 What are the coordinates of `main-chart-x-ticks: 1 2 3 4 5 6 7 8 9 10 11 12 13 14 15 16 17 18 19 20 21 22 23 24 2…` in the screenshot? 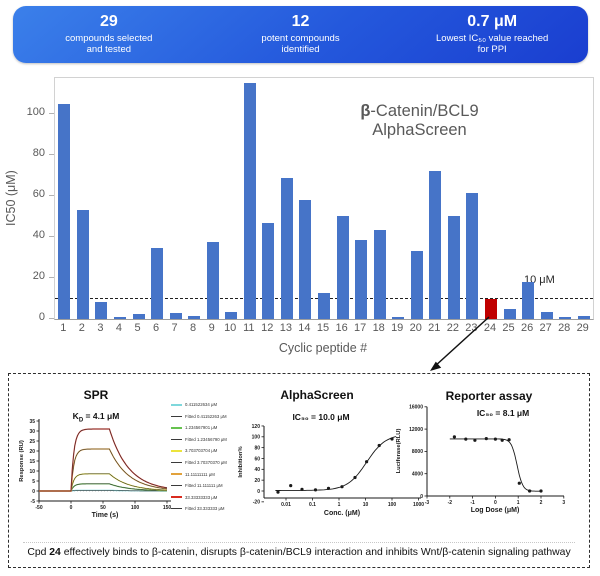 It's located at (323, 329).